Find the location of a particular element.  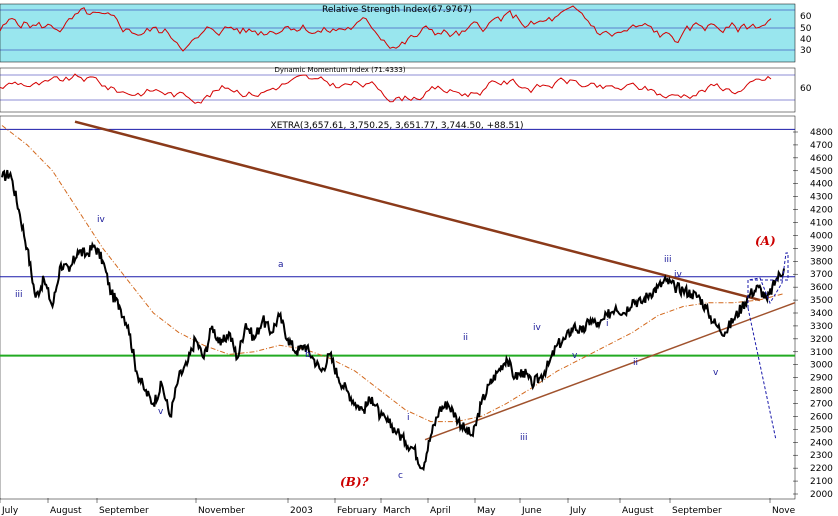

rsi-tick-label: 30 is located at coordinates (806, 51).